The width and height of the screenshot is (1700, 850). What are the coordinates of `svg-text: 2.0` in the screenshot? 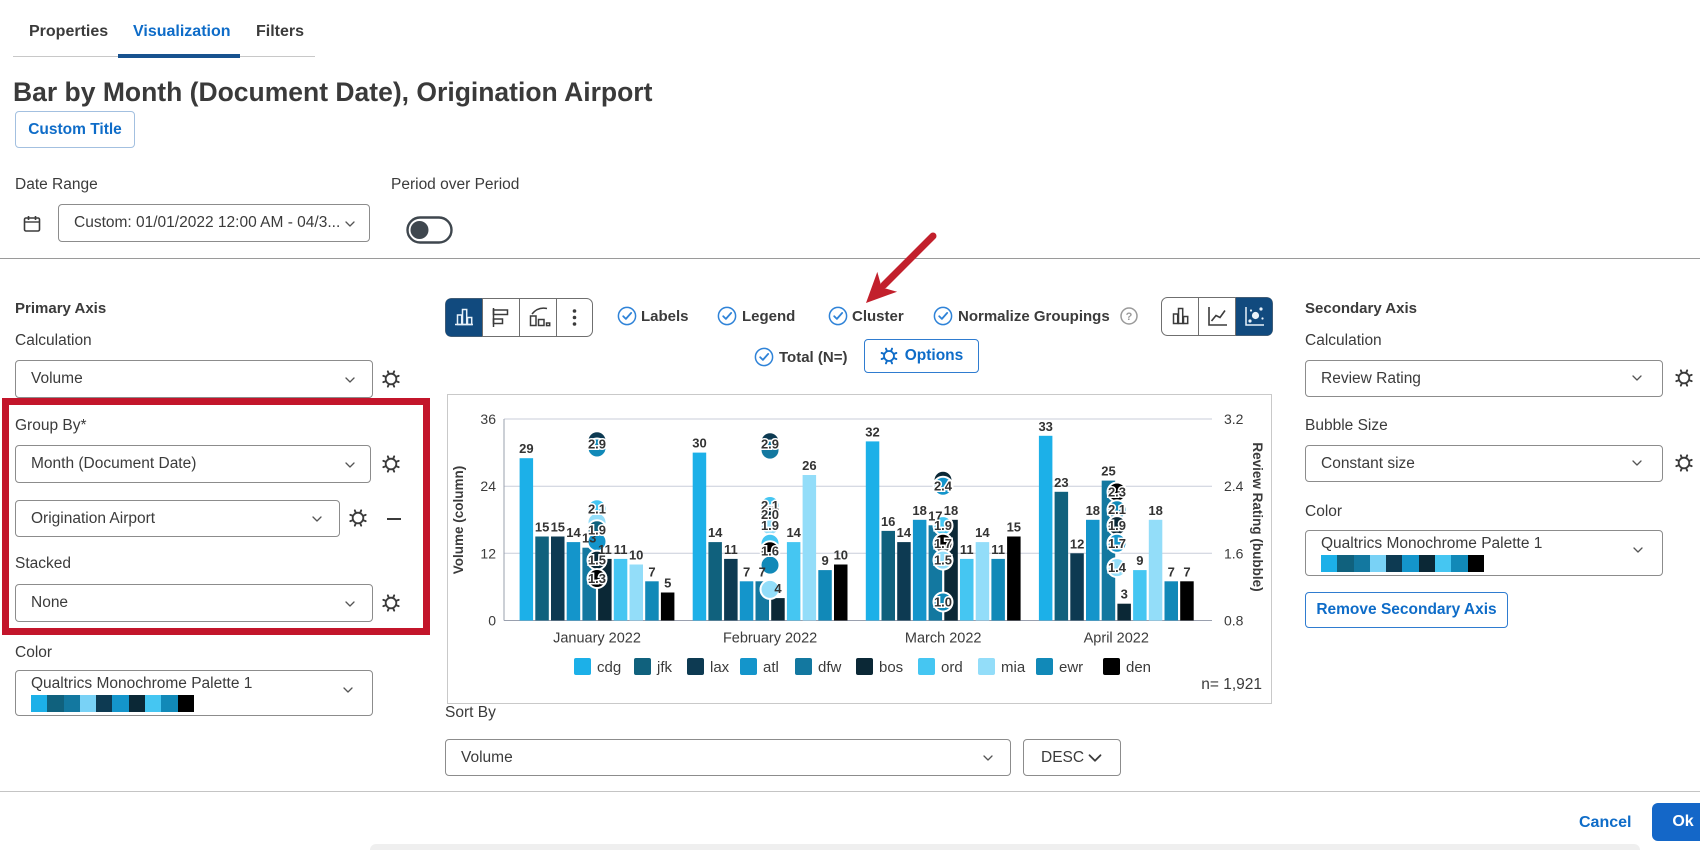 It's located at (770, 514).